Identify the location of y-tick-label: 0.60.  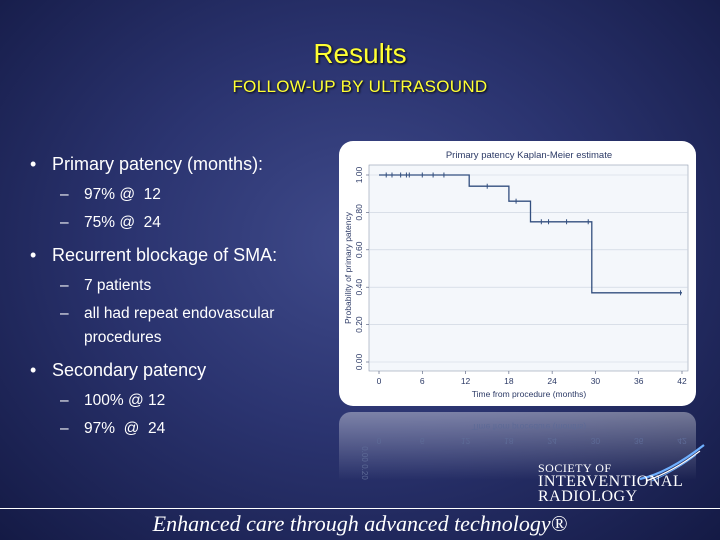
(359, 249).